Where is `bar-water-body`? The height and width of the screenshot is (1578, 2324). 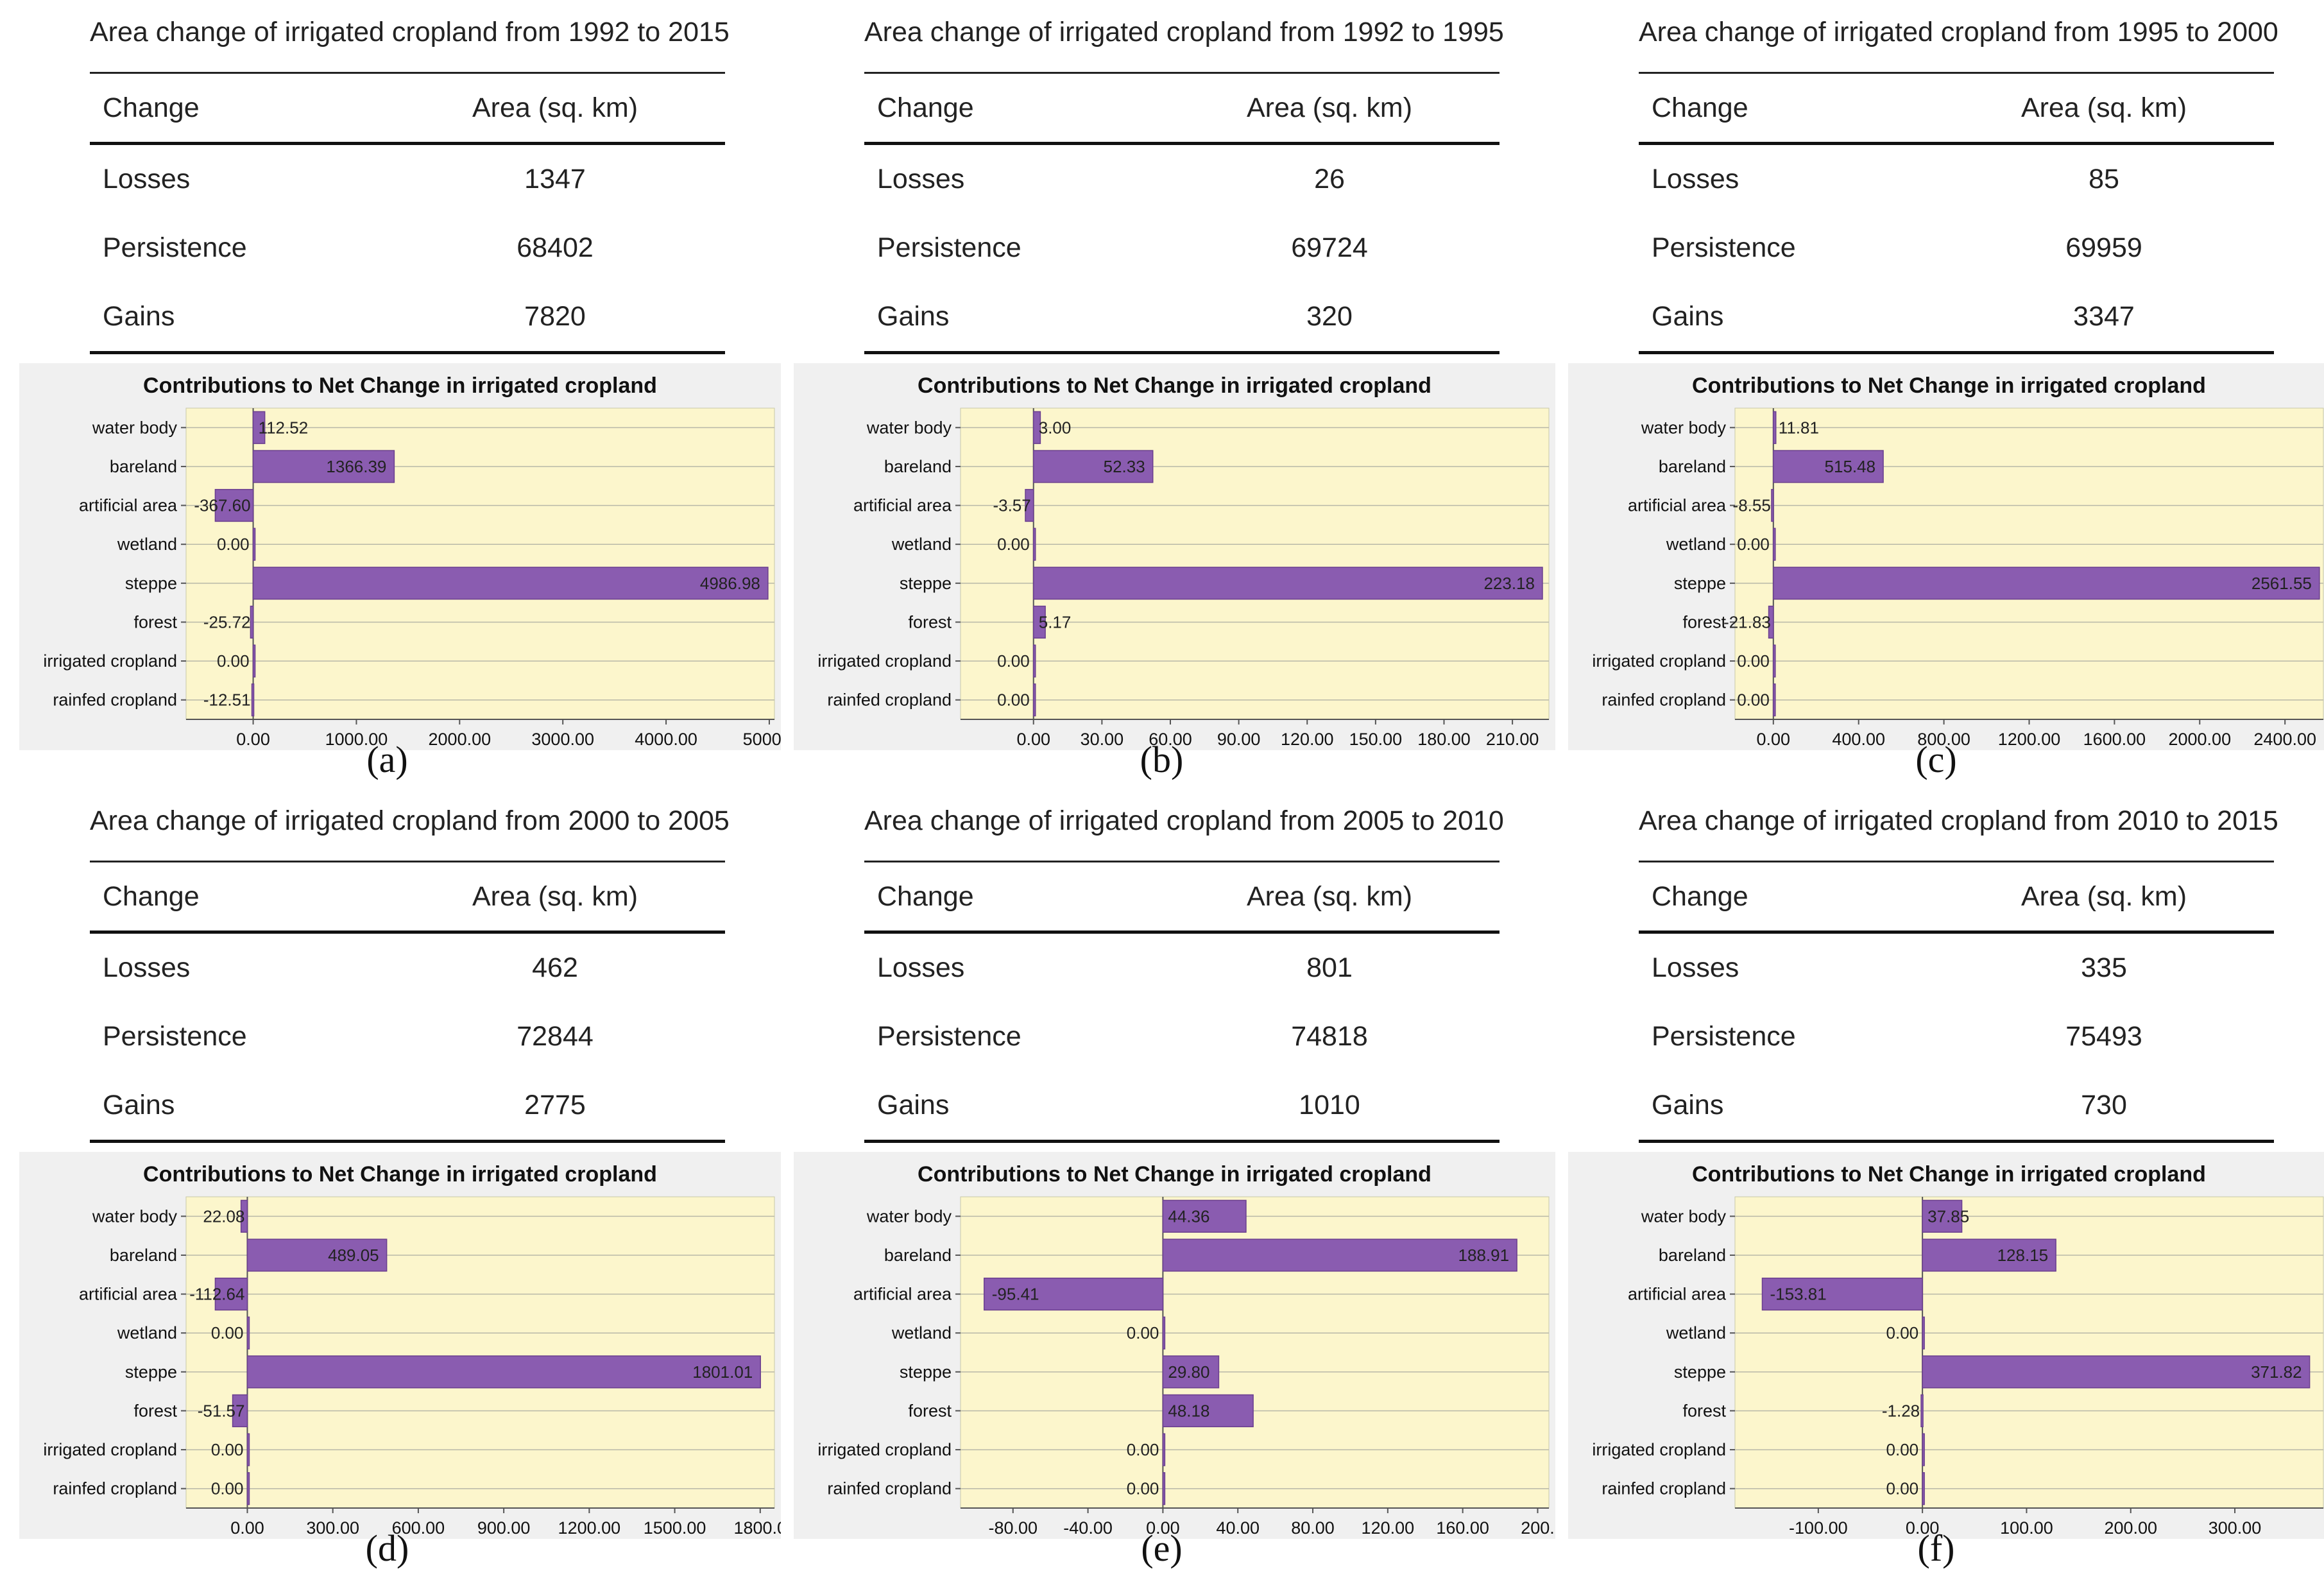 bar-water-body is located at coordinates (1775, 427).